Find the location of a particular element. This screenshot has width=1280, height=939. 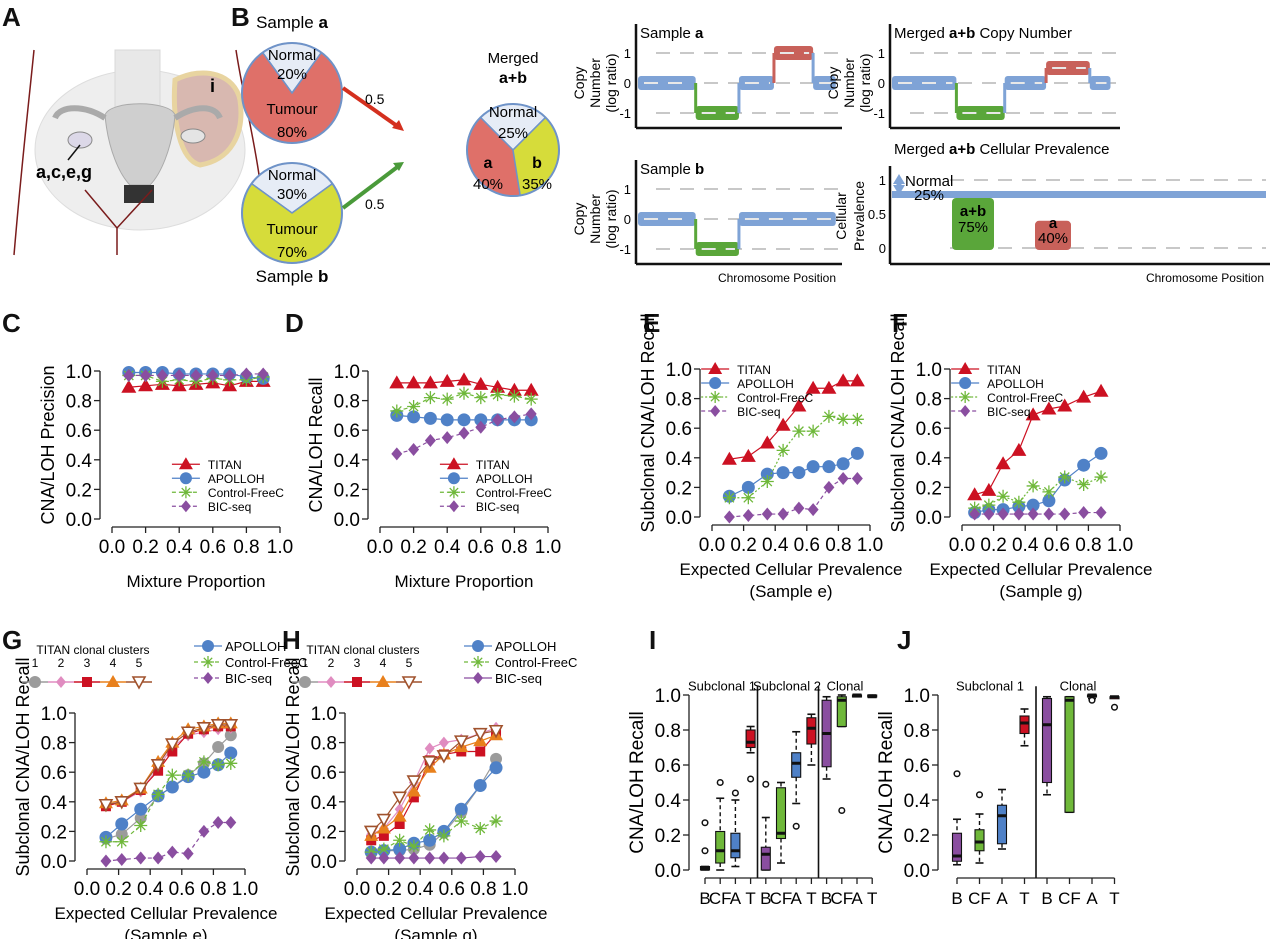

chart-g-cluster-number: 2 is located at coordinates (61, 663).